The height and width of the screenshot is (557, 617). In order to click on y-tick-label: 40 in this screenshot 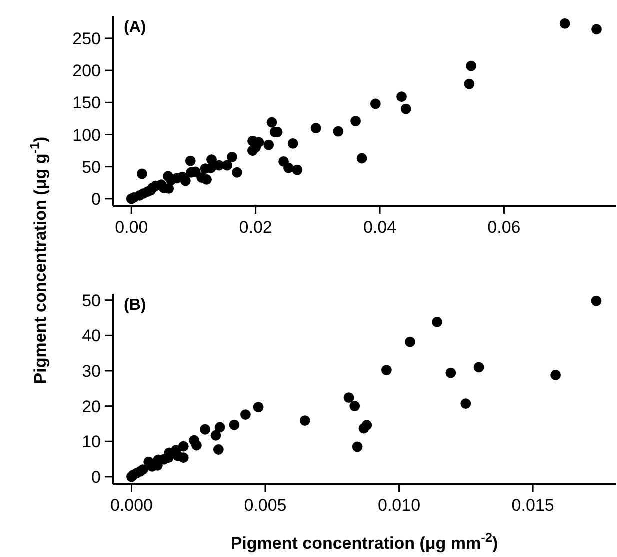, I will do `click(91, 336)`.